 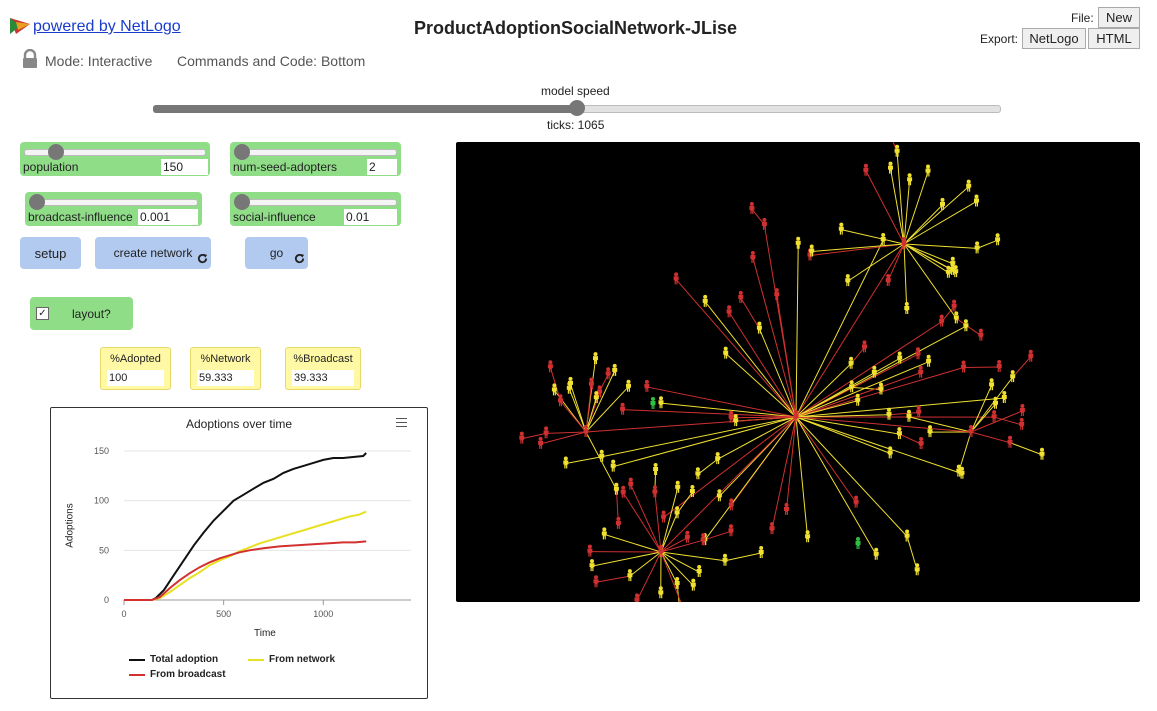 What do you see at coordinates (401, 422) in the screenshot?
I see `plot-menu-icon` at bounding box center [401, 422].